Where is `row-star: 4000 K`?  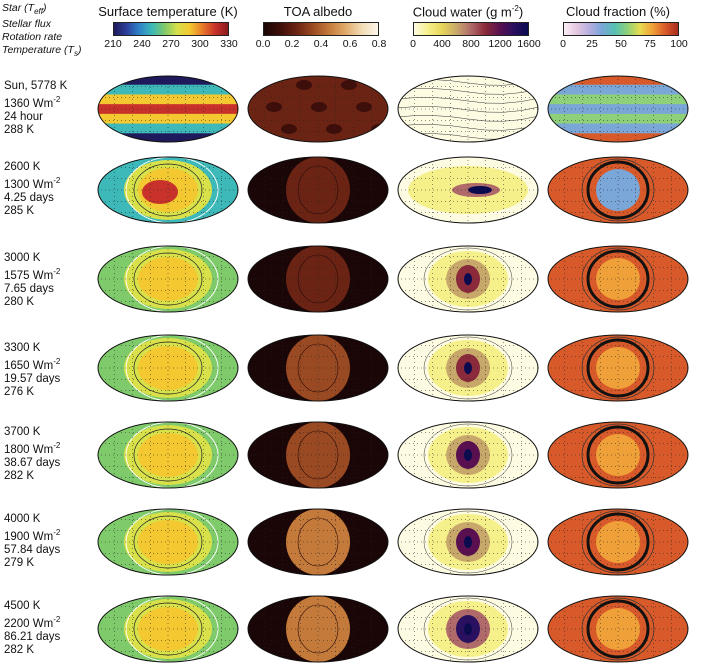 row-star: 4000 K is located at coordinates (22, 519).